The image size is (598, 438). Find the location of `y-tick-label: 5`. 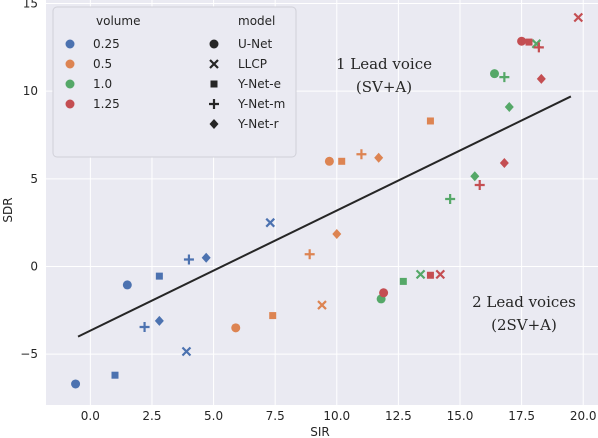

y-tick-label: 5 is located at coordinates (34, 179).